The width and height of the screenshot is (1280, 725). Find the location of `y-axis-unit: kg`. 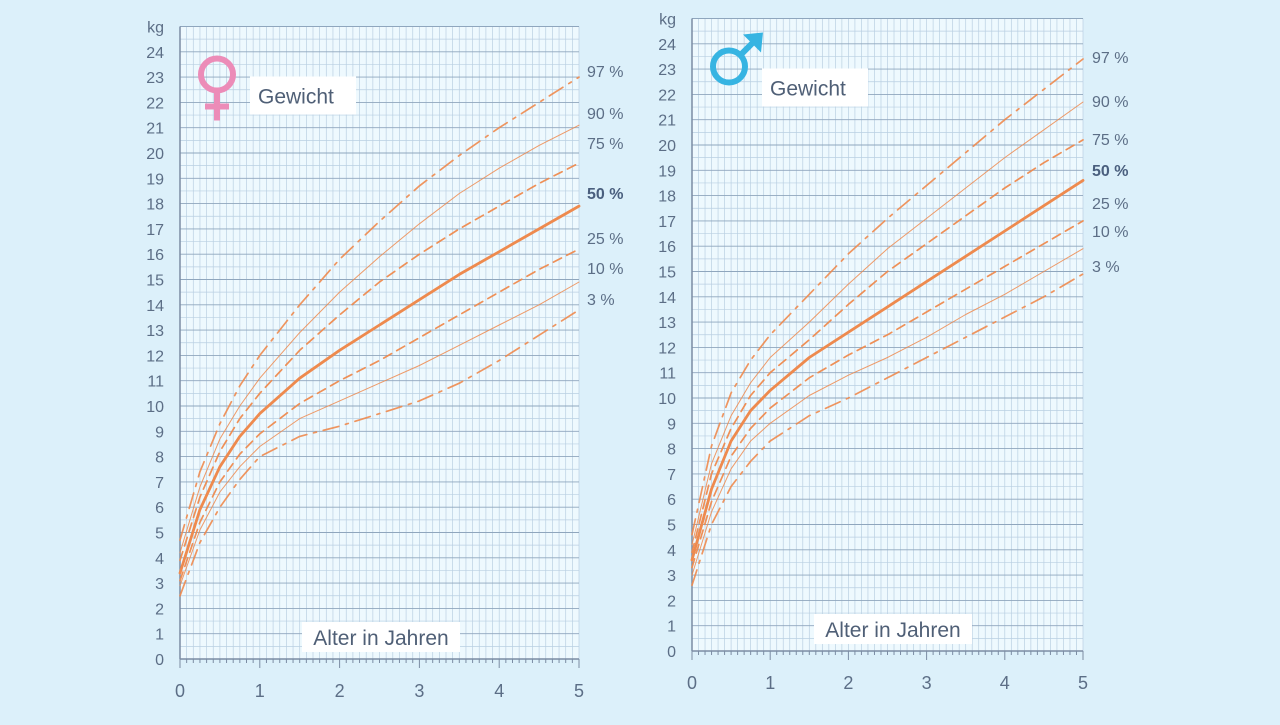

y-axis-unit: kg is located at coordinates (155, 28).